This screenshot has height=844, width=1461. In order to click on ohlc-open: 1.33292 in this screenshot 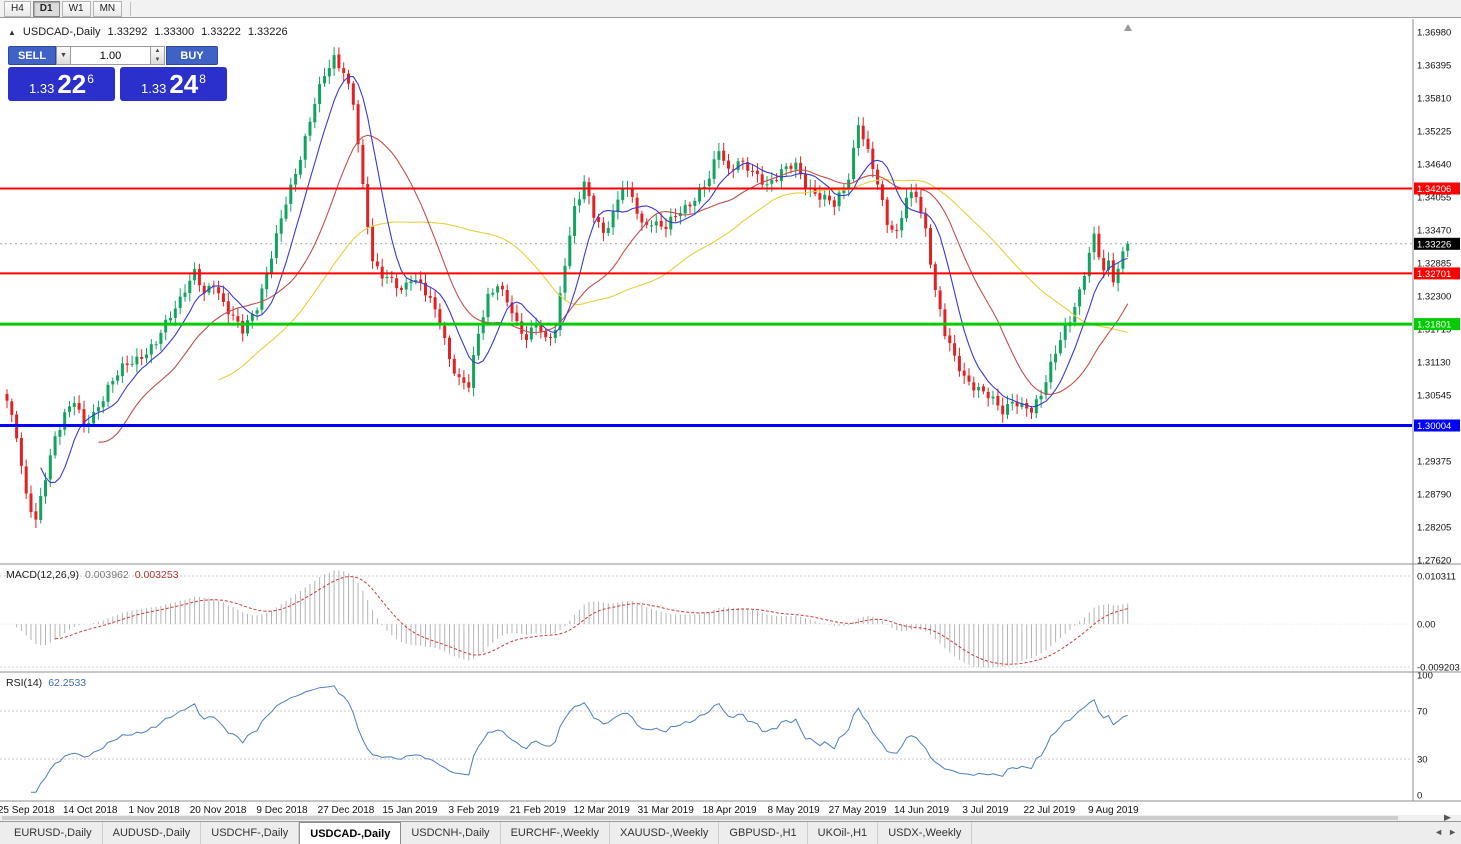, I will do `click(127, 32)`.